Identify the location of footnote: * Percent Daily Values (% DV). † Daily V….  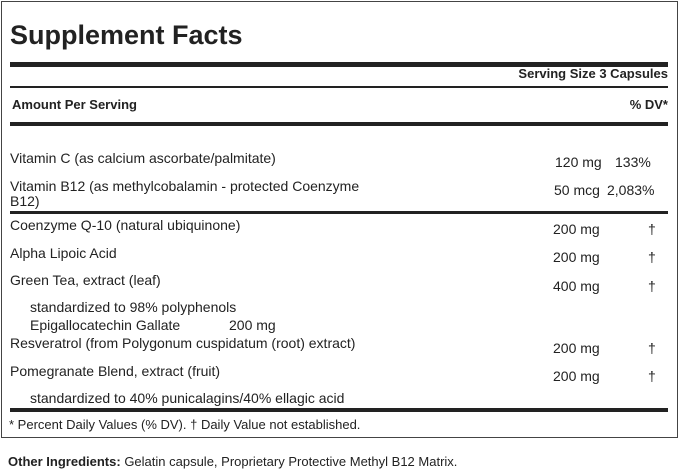
(185, 424).